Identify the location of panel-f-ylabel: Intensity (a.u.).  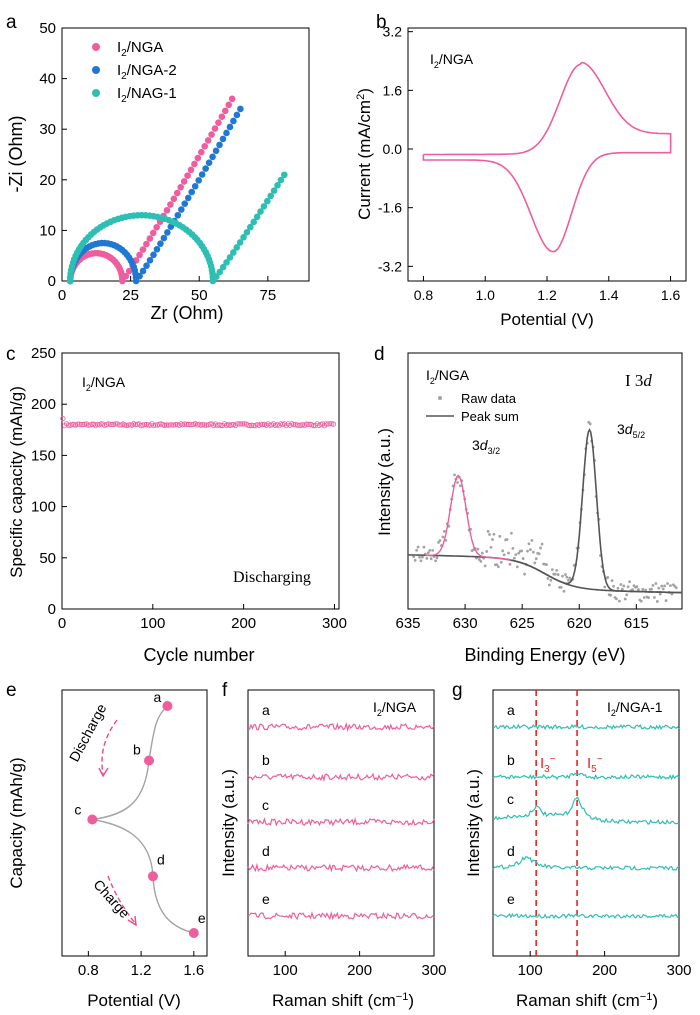
(228, 823).